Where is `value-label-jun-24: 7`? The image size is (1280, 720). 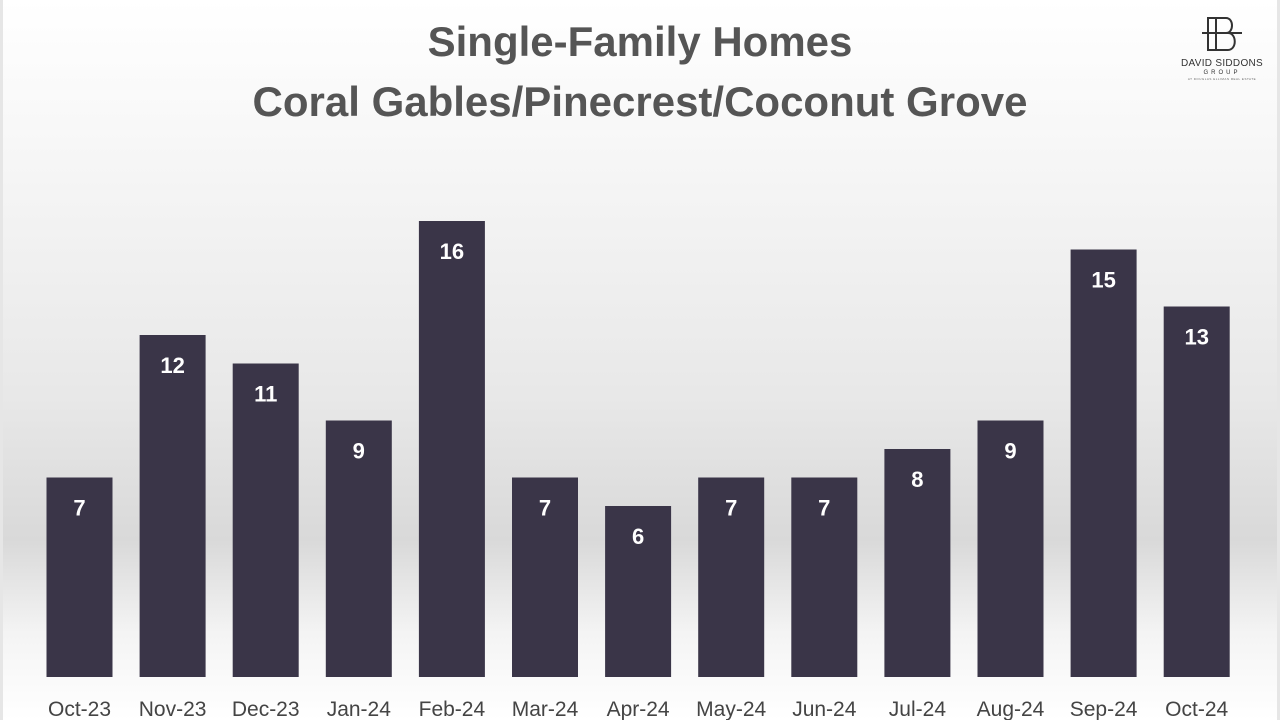
value-label-jun-24: 7 is located at coordinates (824, 508).